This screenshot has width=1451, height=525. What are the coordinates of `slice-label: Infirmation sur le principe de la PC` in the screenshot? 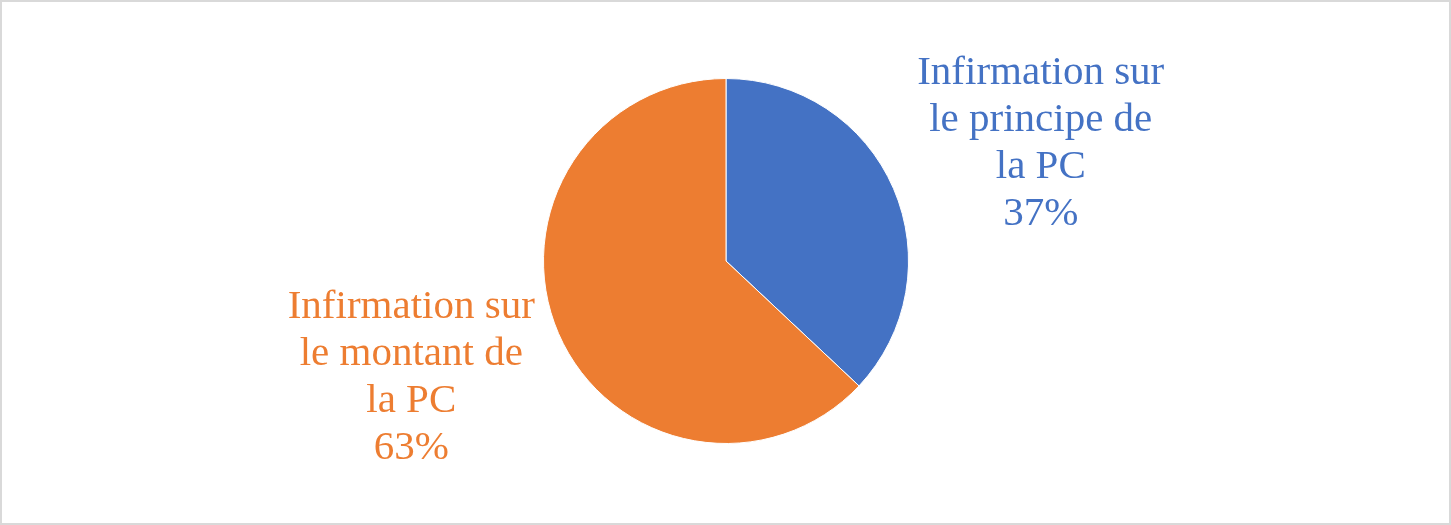 It's located at (1041, 117).